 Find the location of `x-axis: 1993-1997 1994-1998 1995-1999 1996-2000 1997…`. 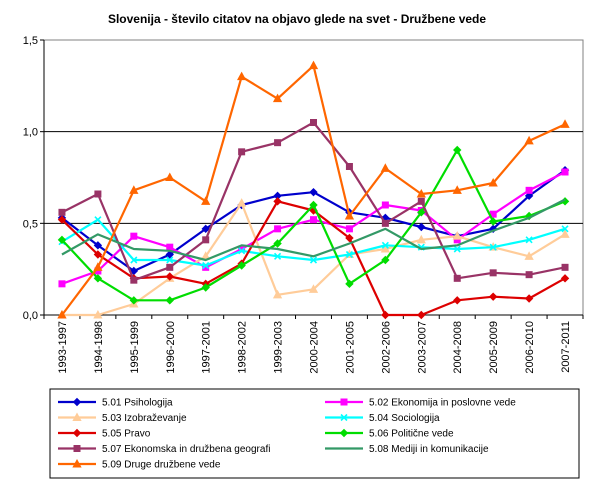

x-axis: 1993-1997 1994-1998 1995-1999 1996-2000 1997… is located at coordinates (313, 344).